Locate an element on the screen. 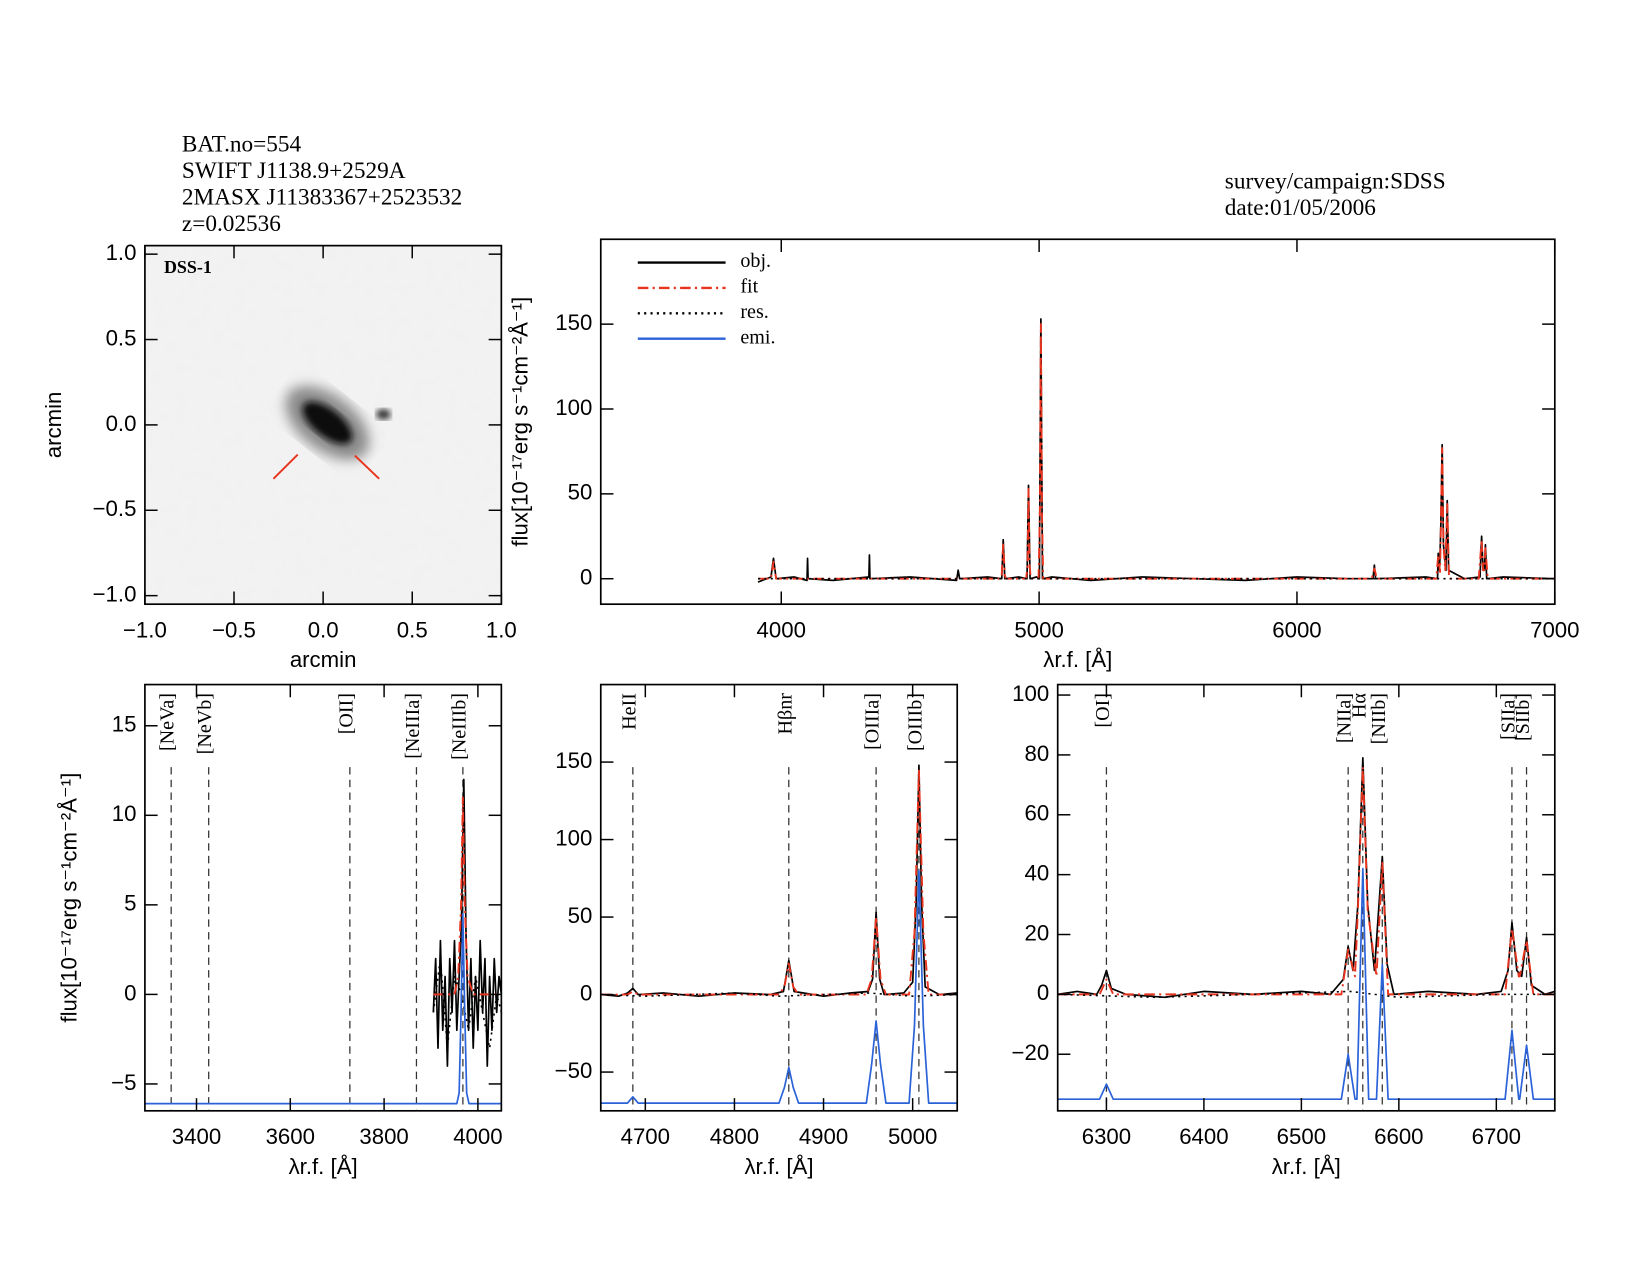  line-label: [NeVb] is located at coordinates (205, 723).